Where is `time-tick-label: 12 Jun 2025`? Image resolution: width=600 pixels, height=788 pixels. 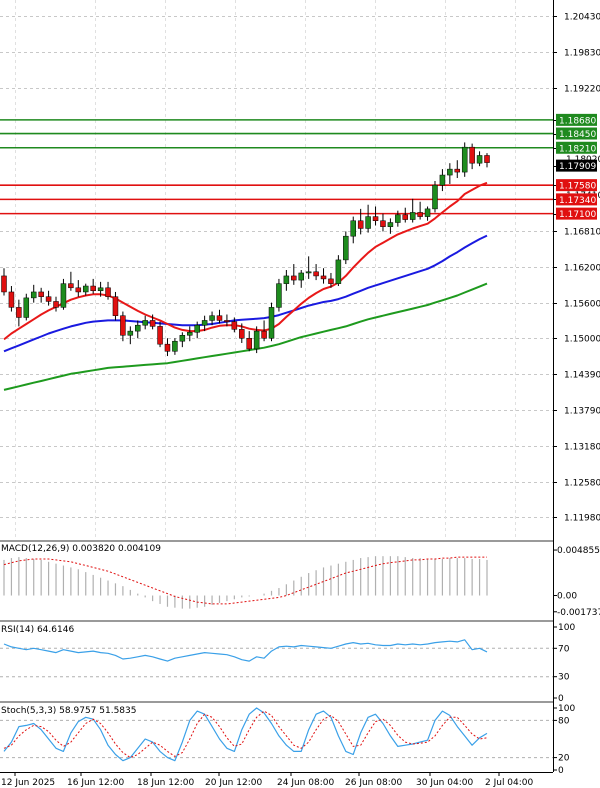 time-tick-label: 12 Jun 2025 is located at coordinates (28, 783).